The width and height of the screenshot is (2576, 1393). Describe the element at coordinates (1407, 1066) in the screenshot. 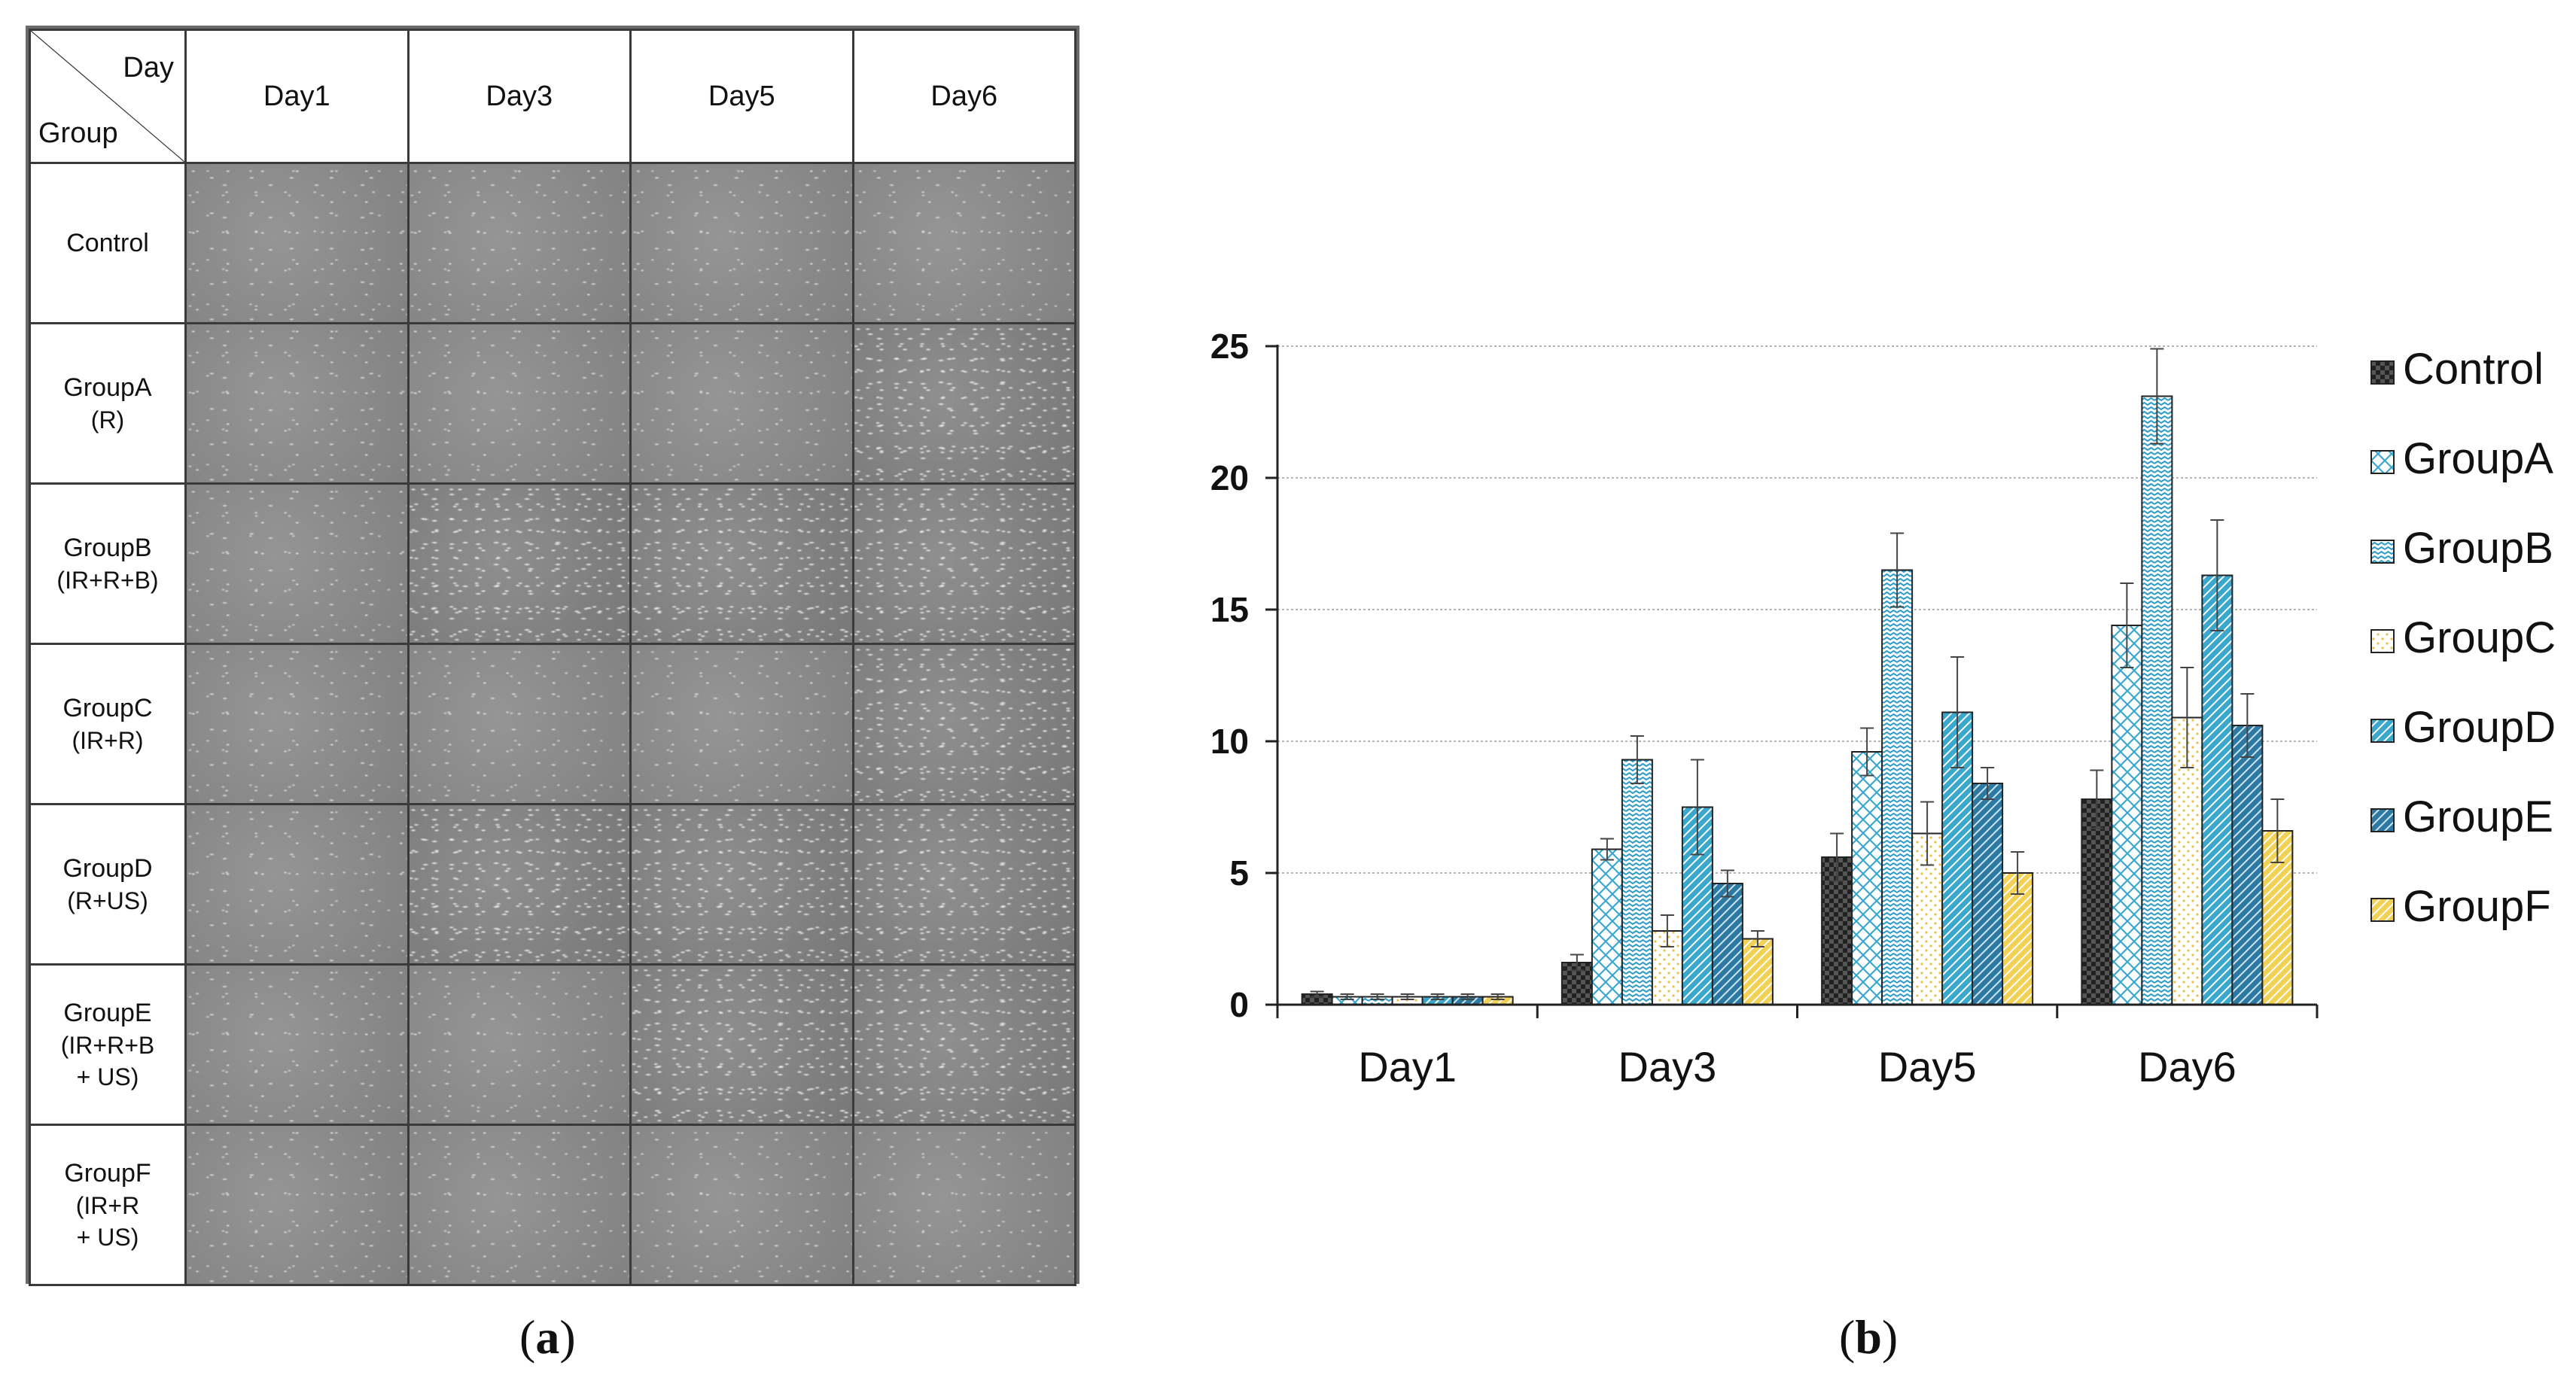

I see `x-tick-label: Day1` at that location.